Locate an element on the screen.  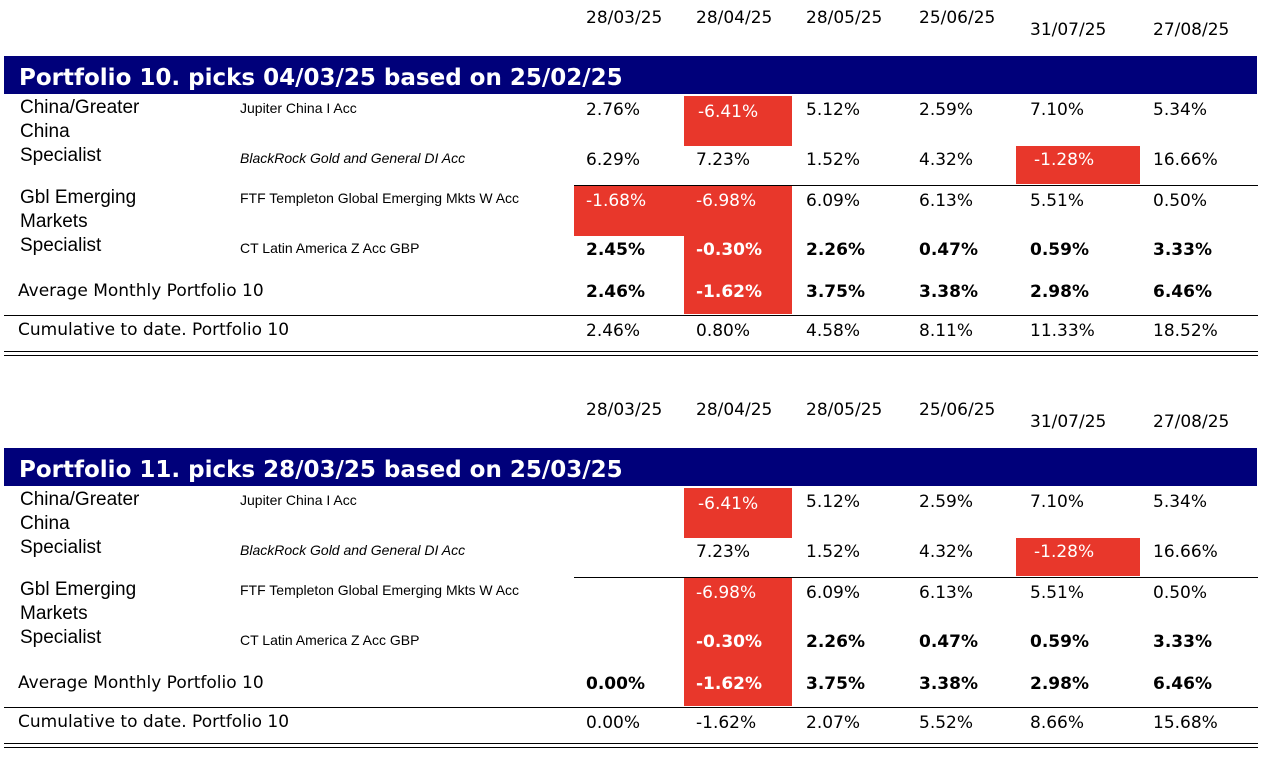
cumulative-value: 2.46% is located at coordinates (613, 331).